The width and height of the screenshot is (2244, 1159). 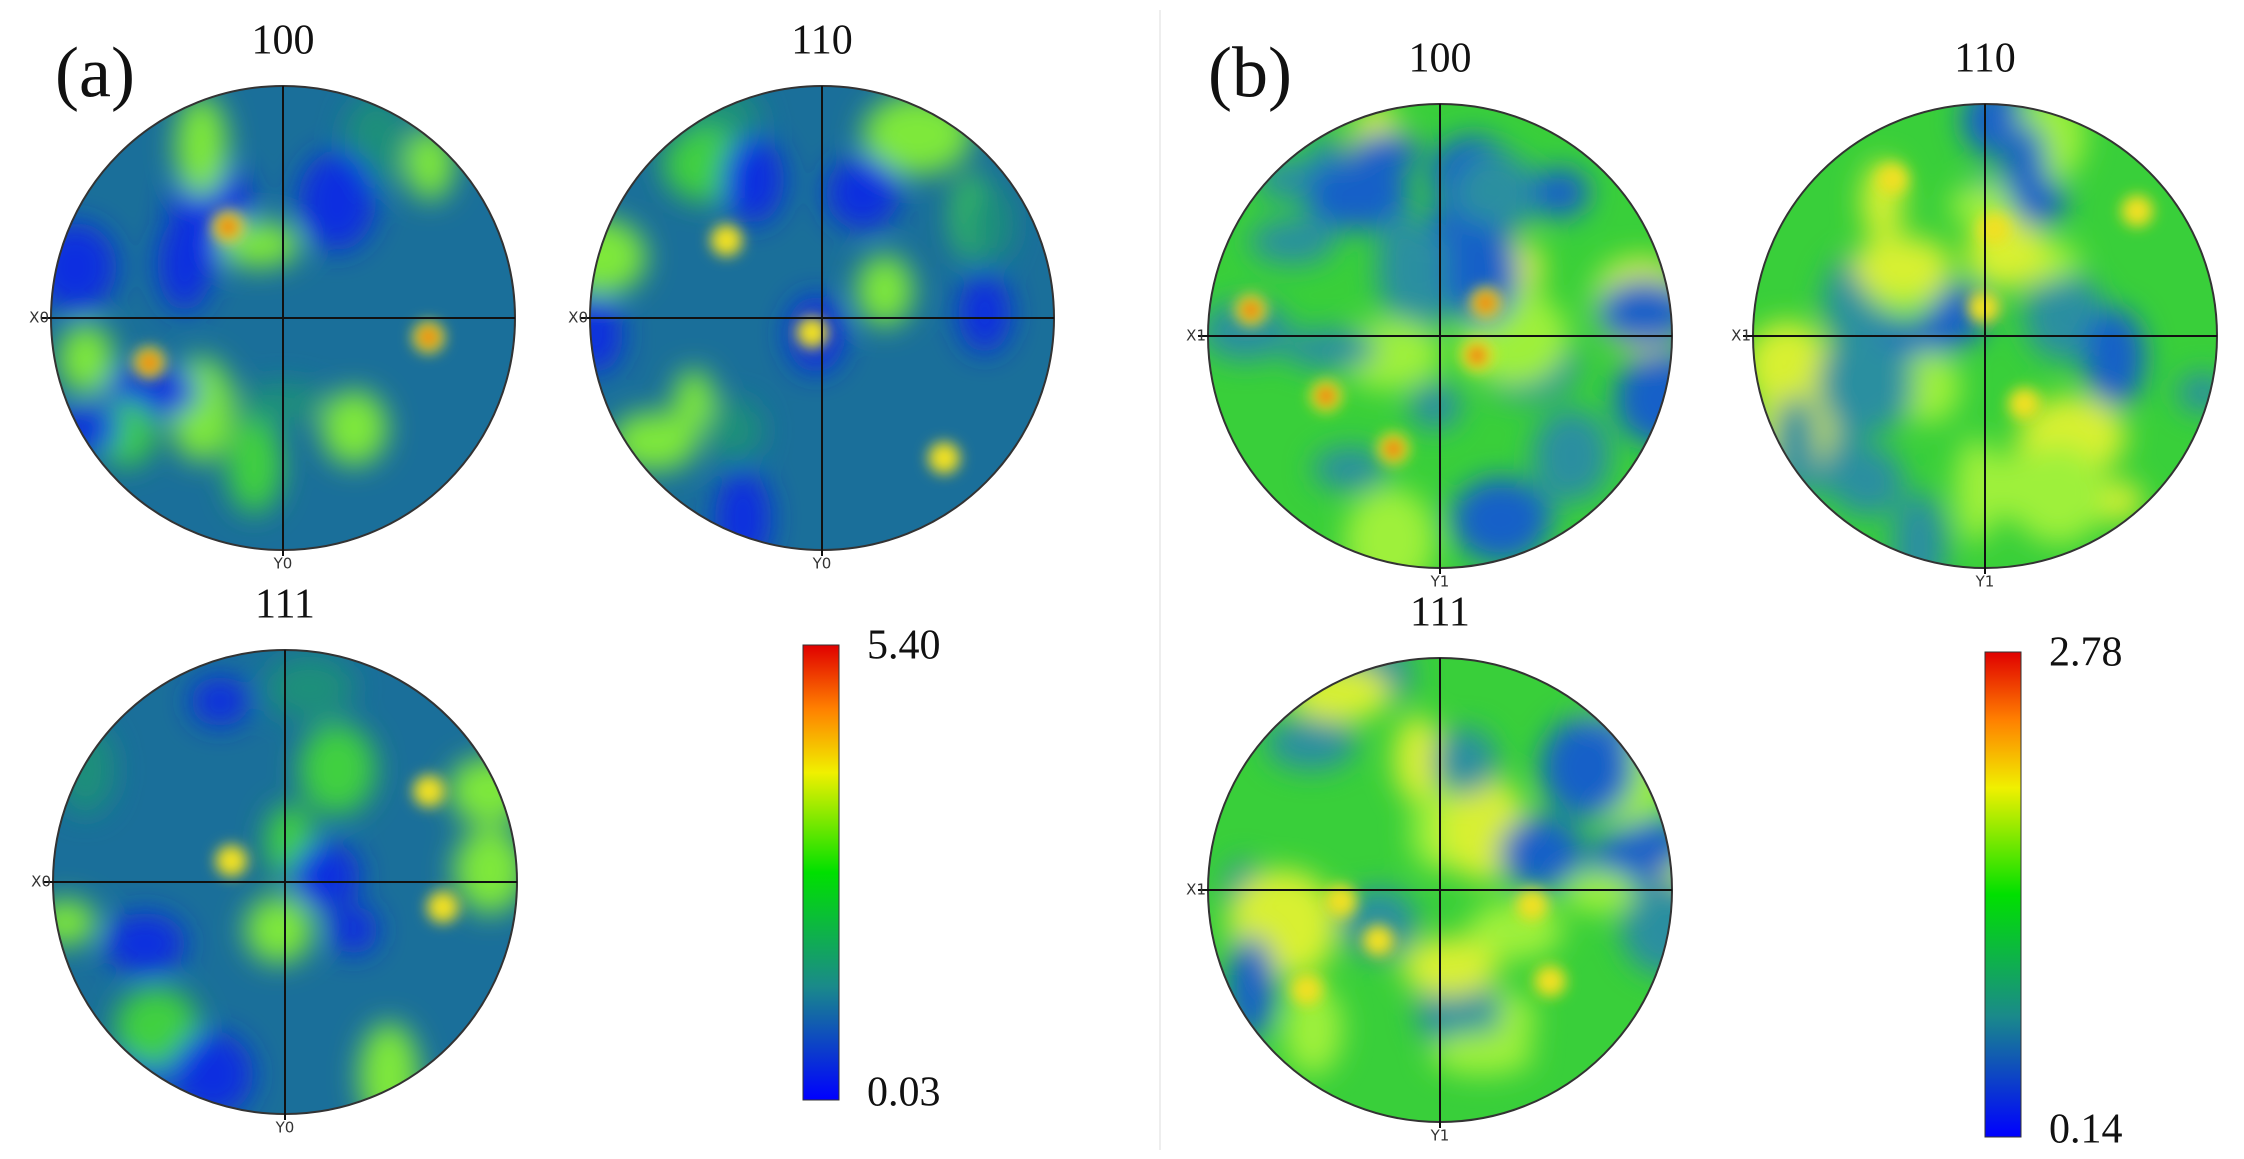 I want to click on colorbar-min: 0.03, so click(x=904, y=1093).